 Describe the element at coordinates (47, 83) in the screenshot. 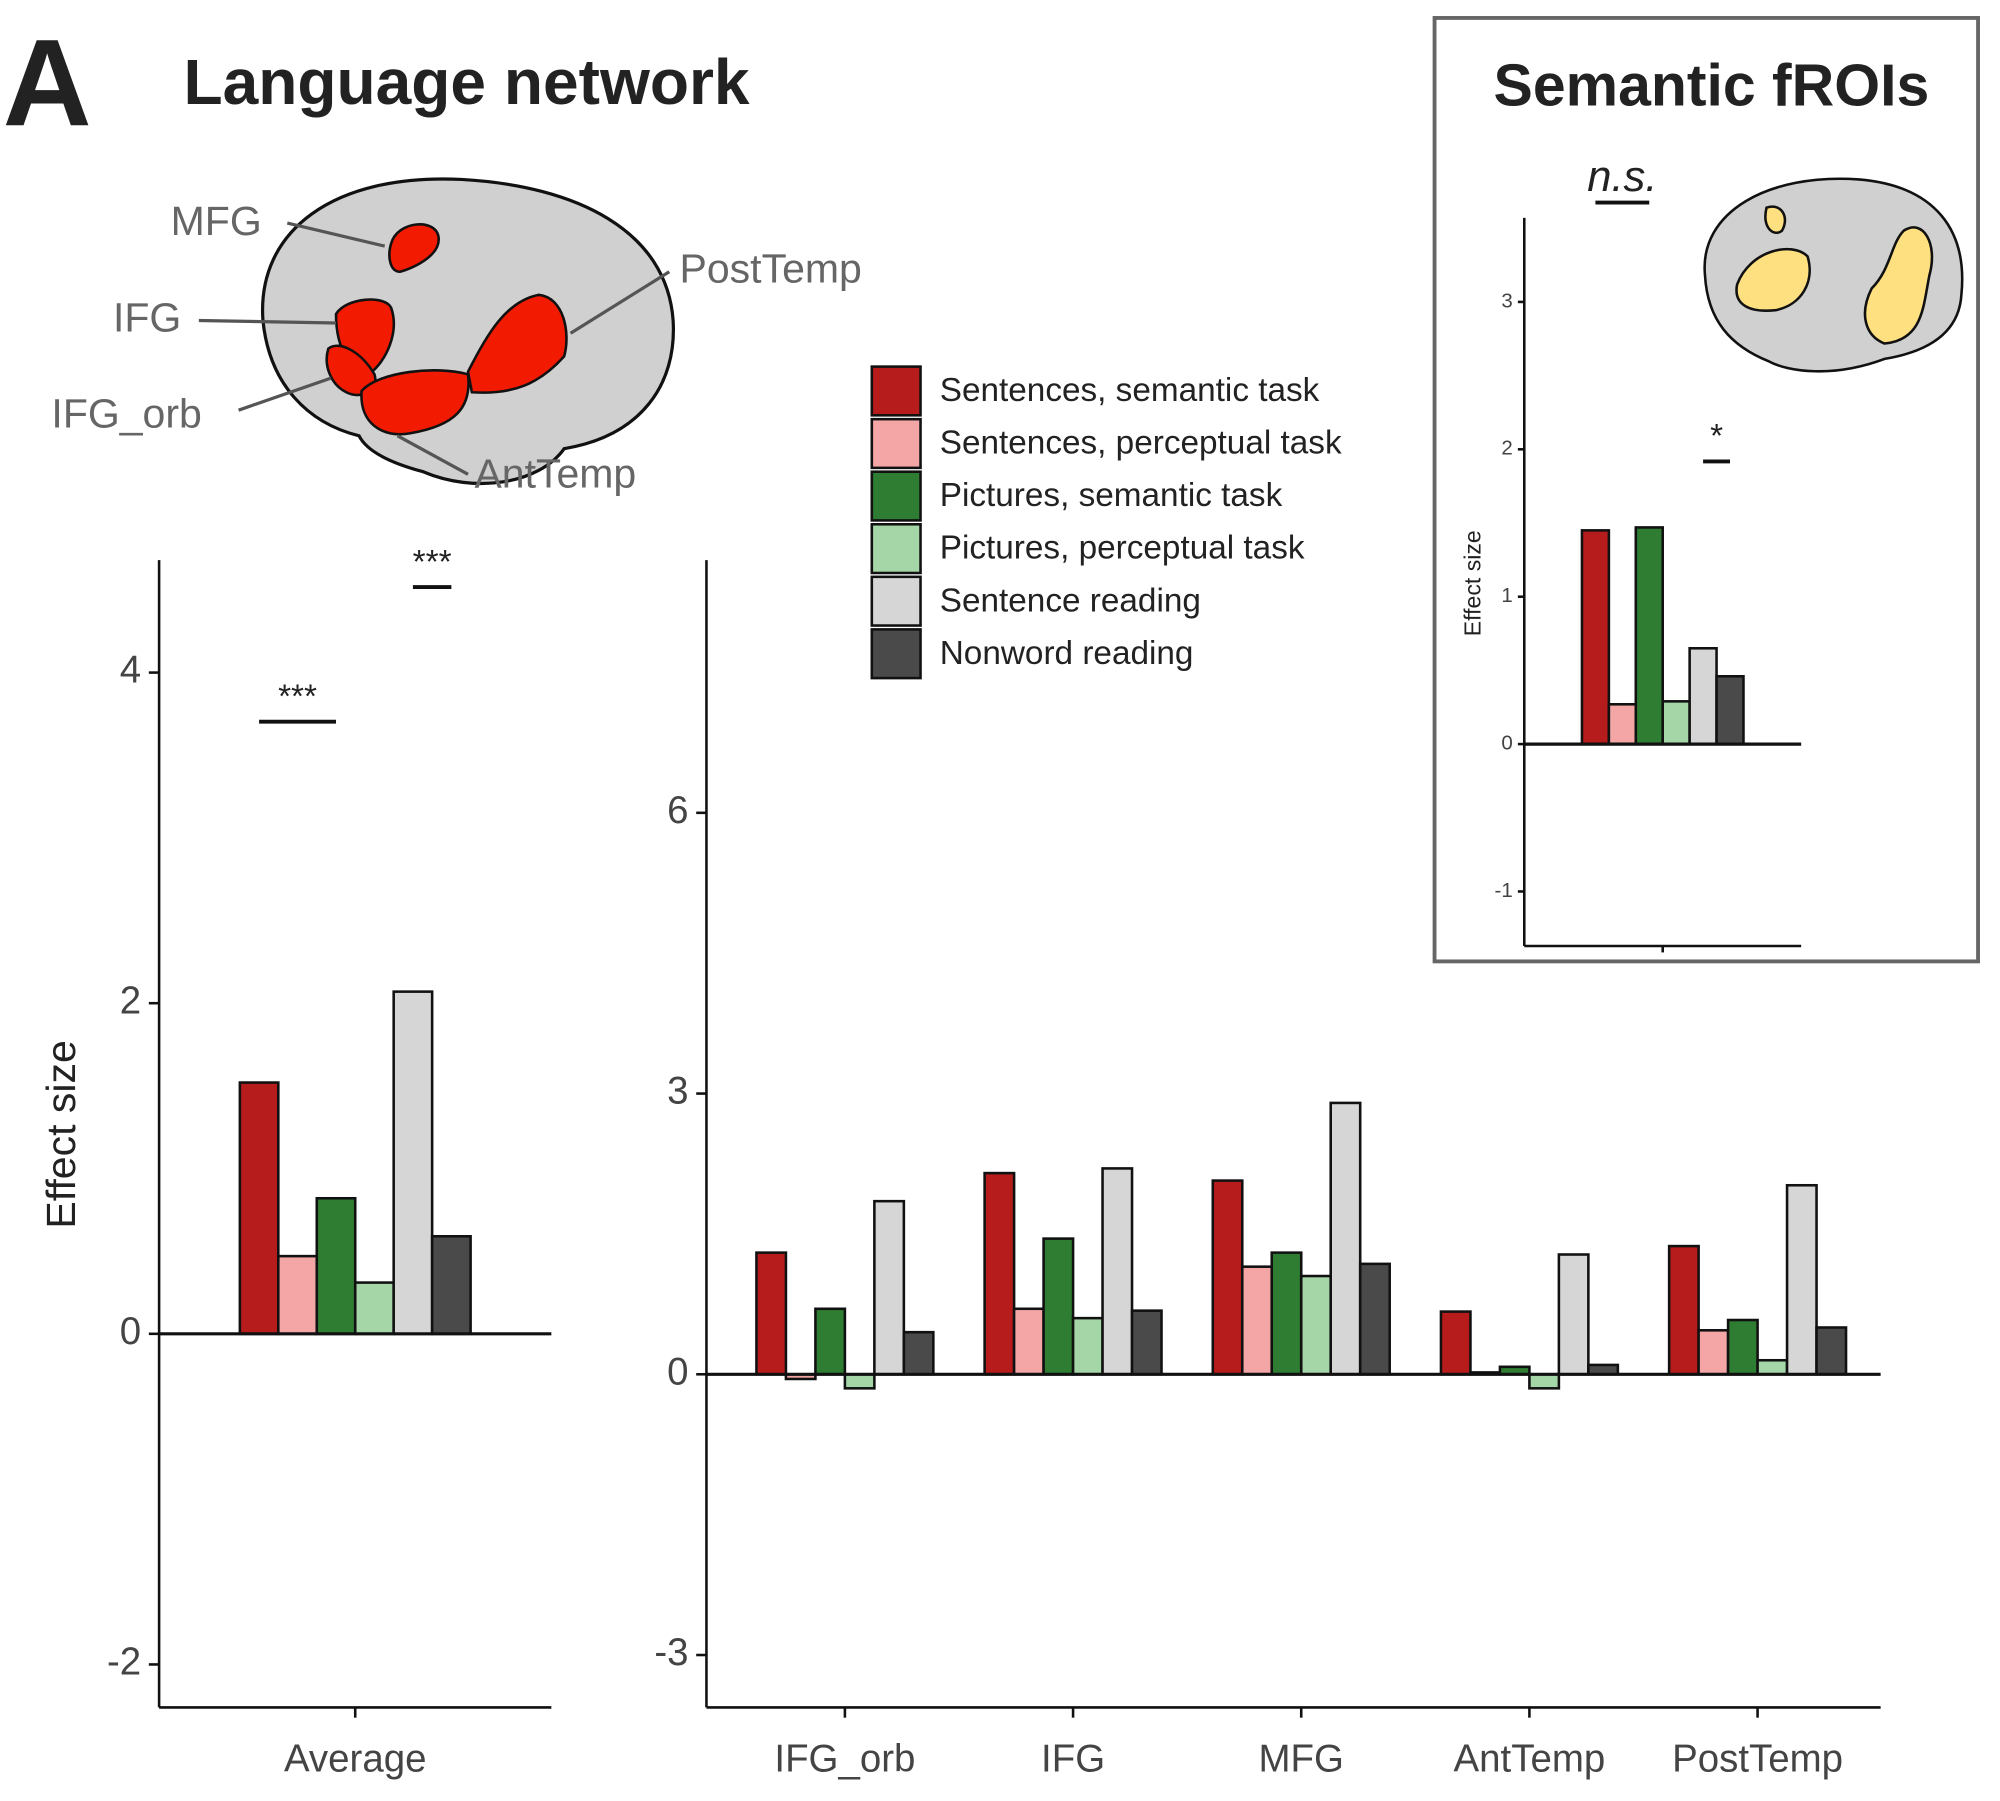

I see `panel-label: A` at that location.